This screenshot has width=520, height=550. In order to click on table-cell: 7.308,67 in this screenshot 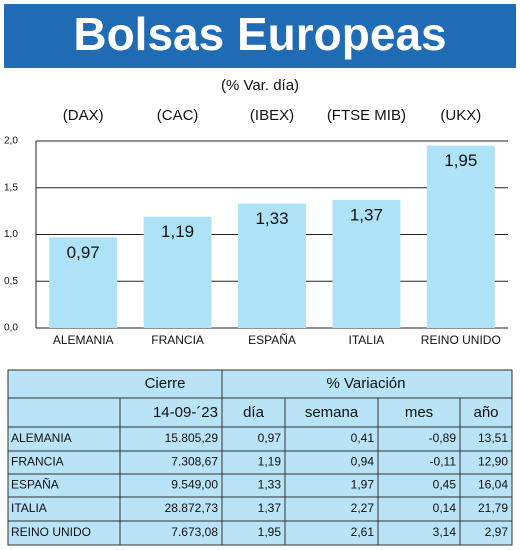, I will do `click(194, 462)`.